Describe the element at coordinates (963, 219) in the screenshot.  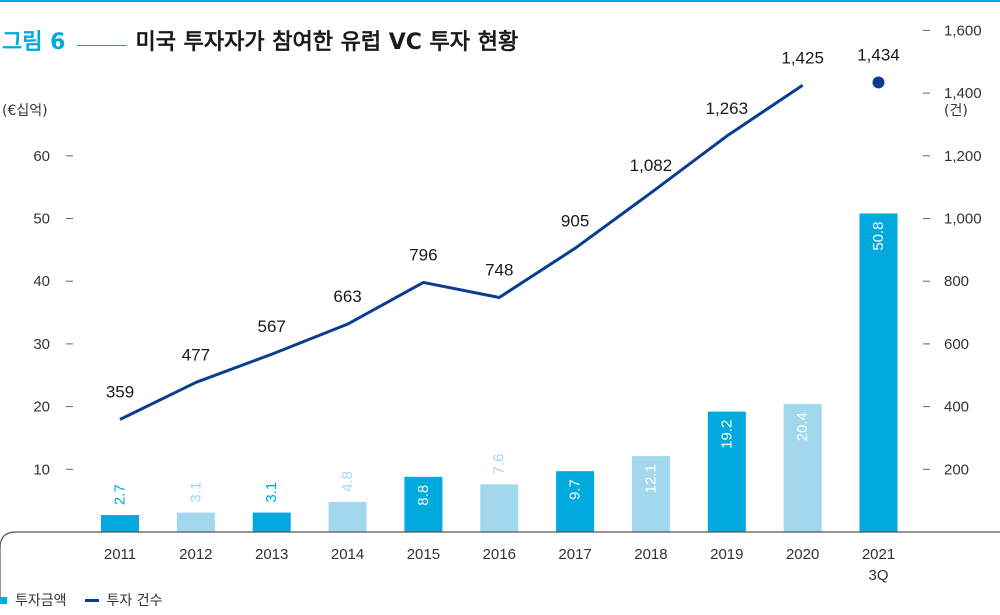
I see `right-tick-label: 1,000` at that location.